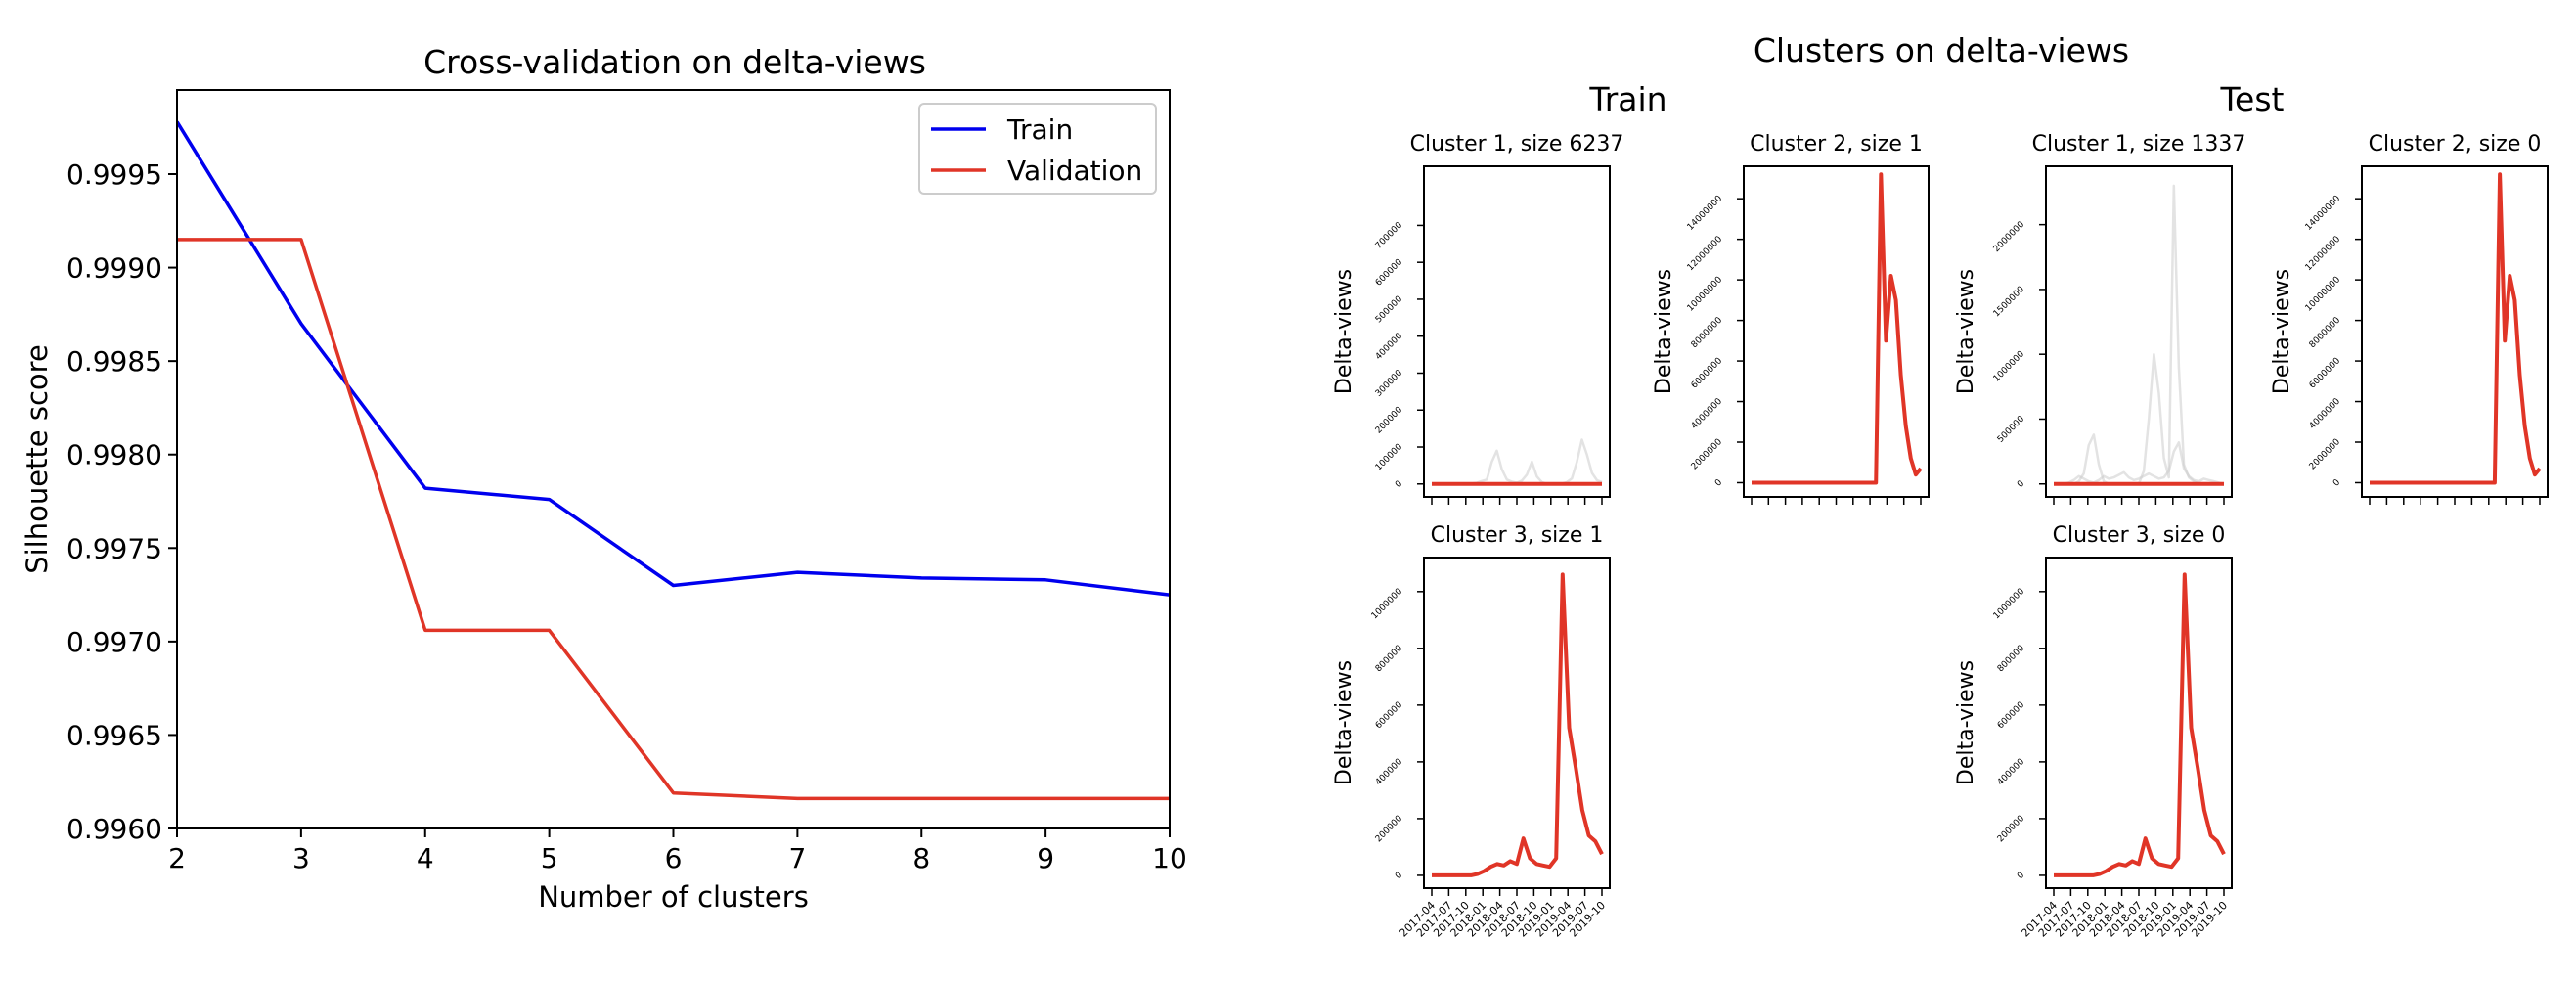 The width and height of the screenshot is (2576, 984). I want to click on y-tick-label: 0.9980, so click(114, 455).